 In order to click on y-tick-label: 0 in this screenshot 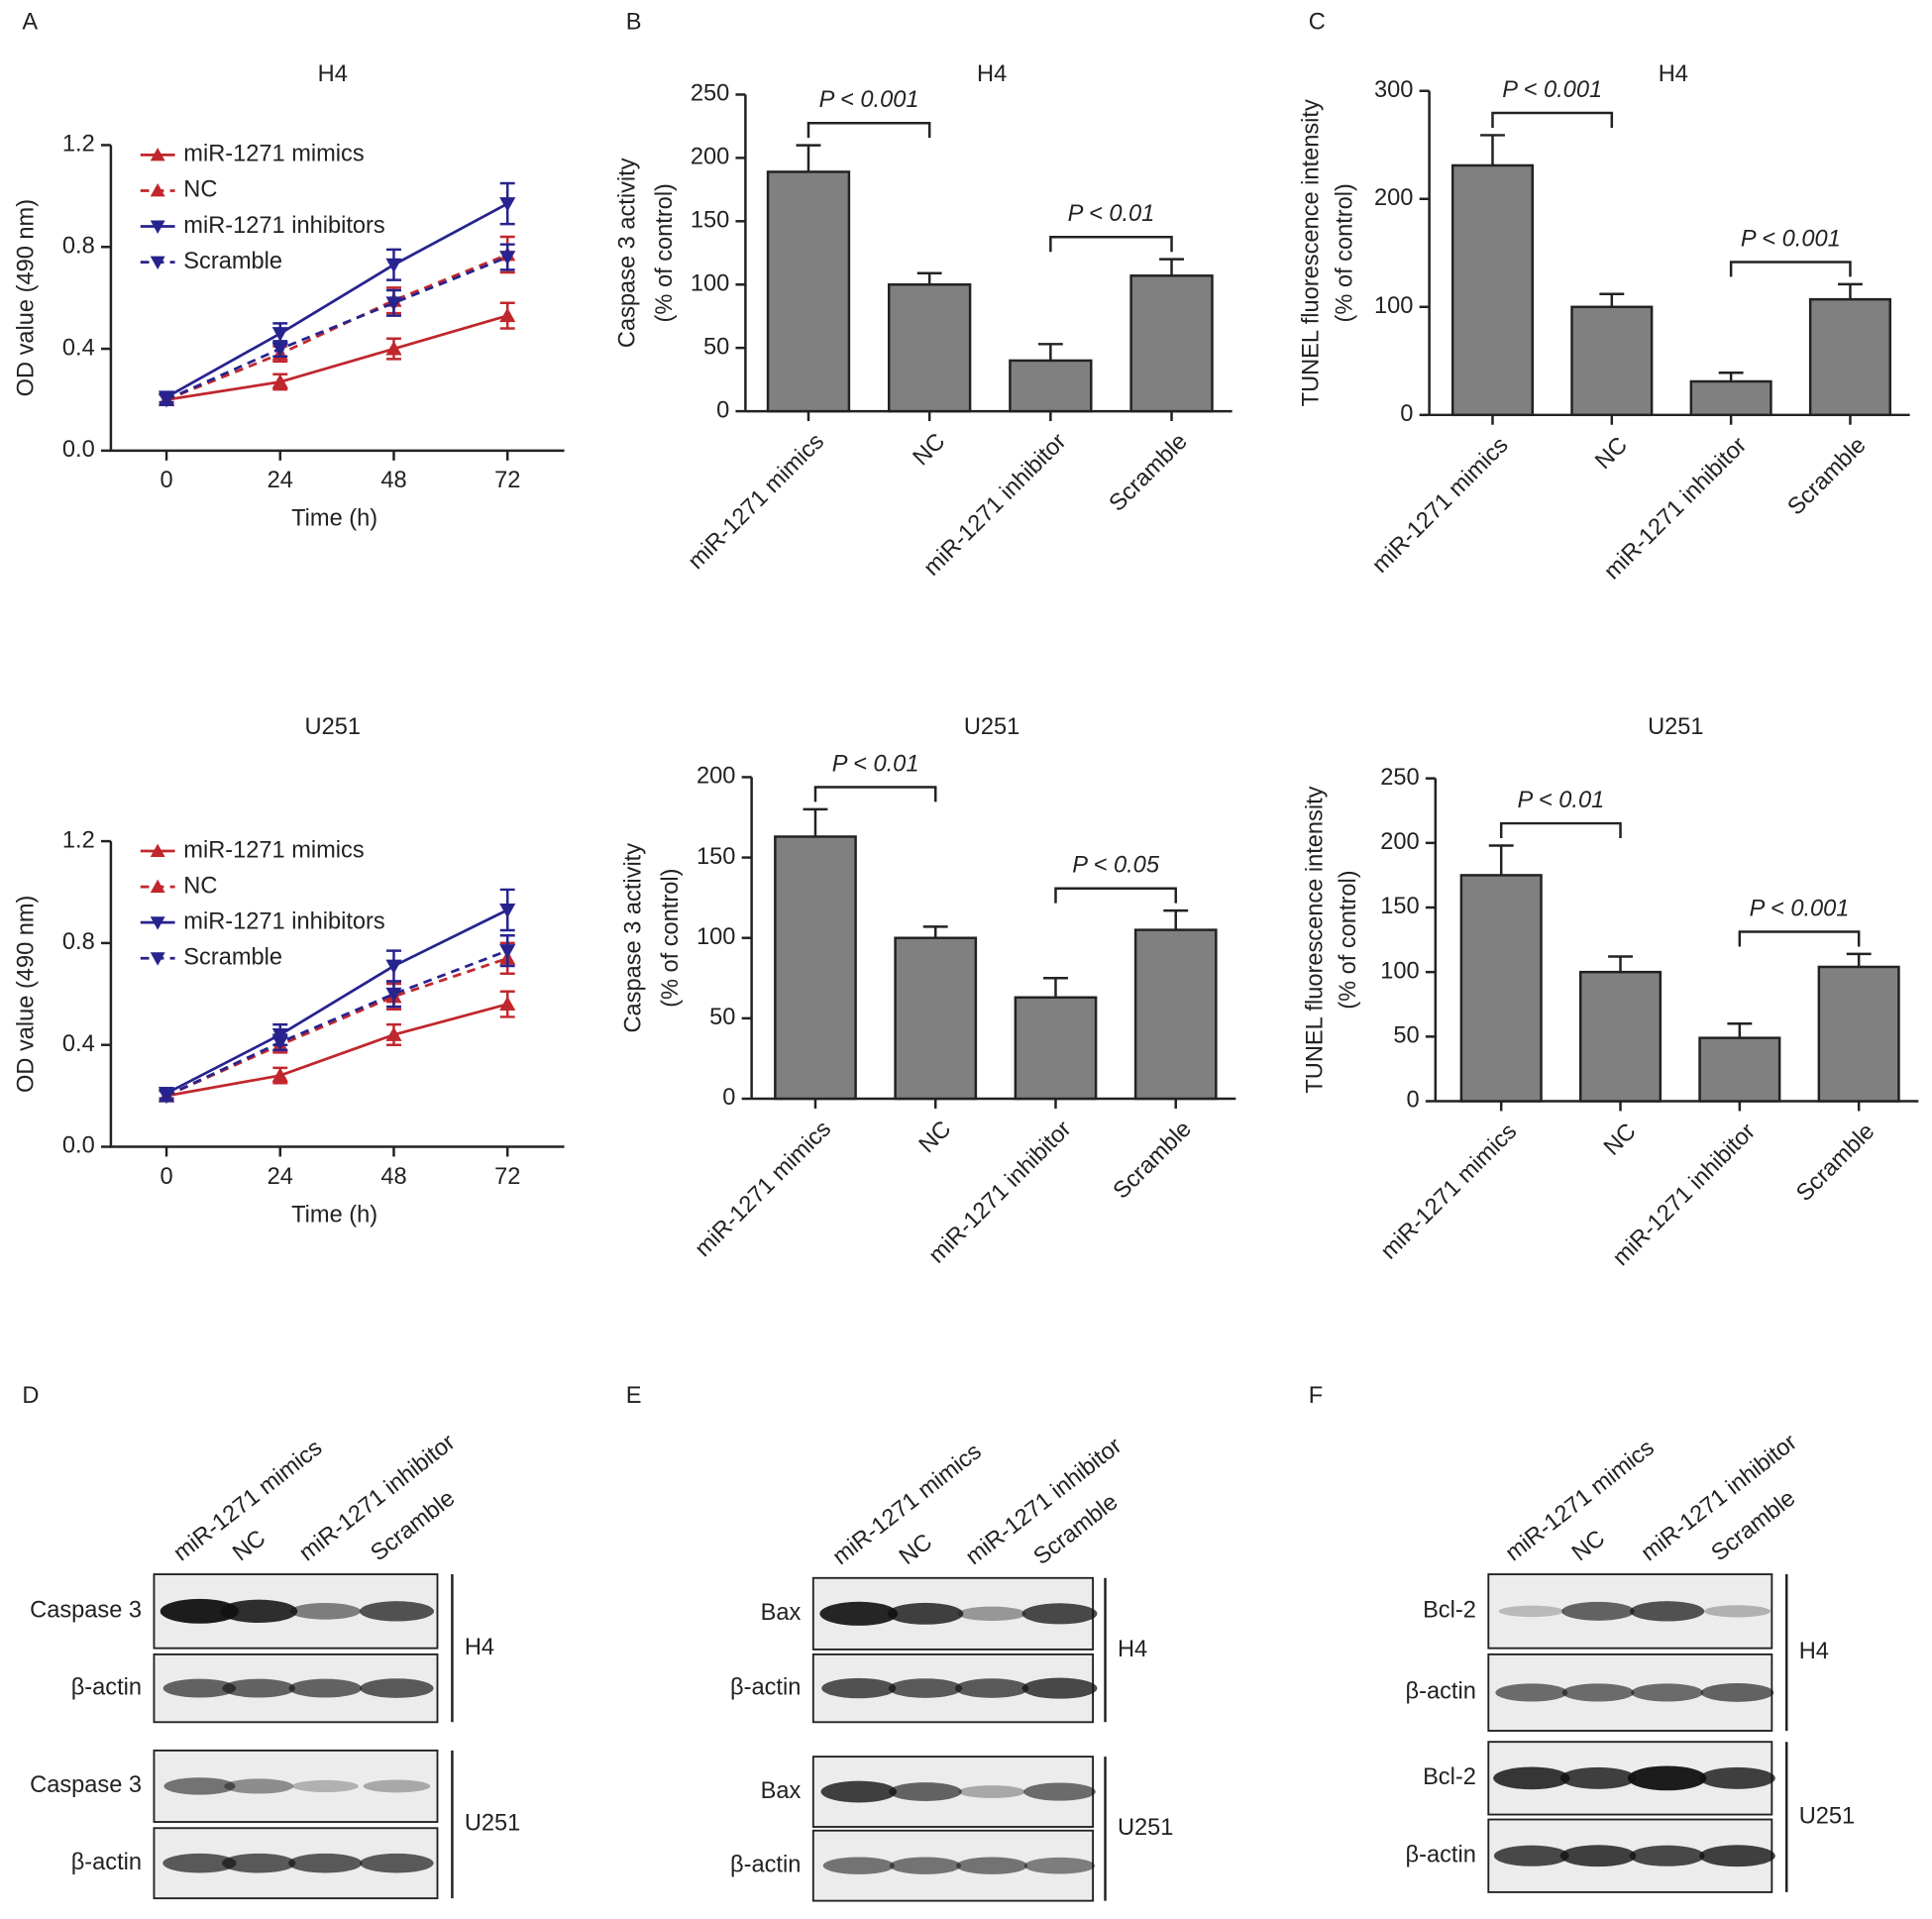, I will do `click(1413, 1101)`.